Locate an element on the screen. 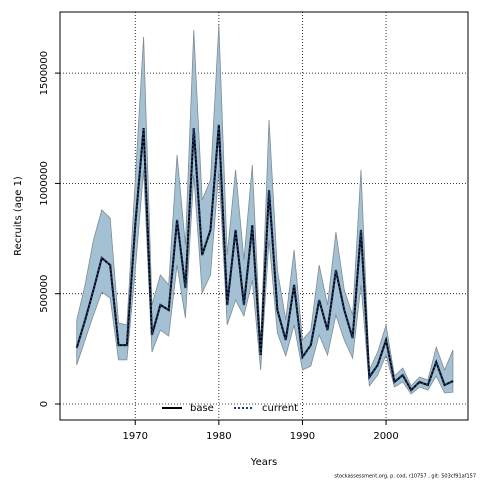  y-tick-label: 0 is located at coordinates (44, 404).